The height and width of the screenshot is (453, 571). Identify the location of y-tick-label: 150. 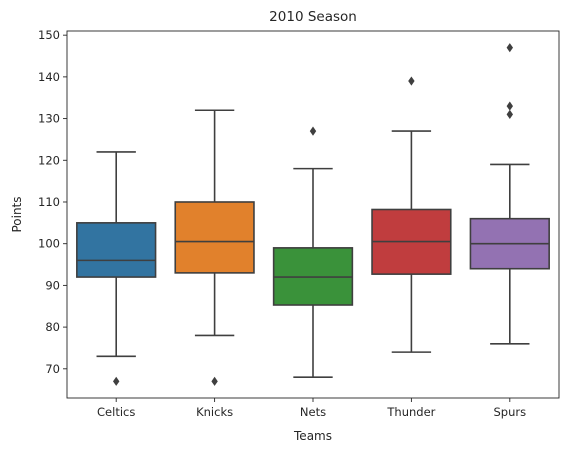
(49, 35).